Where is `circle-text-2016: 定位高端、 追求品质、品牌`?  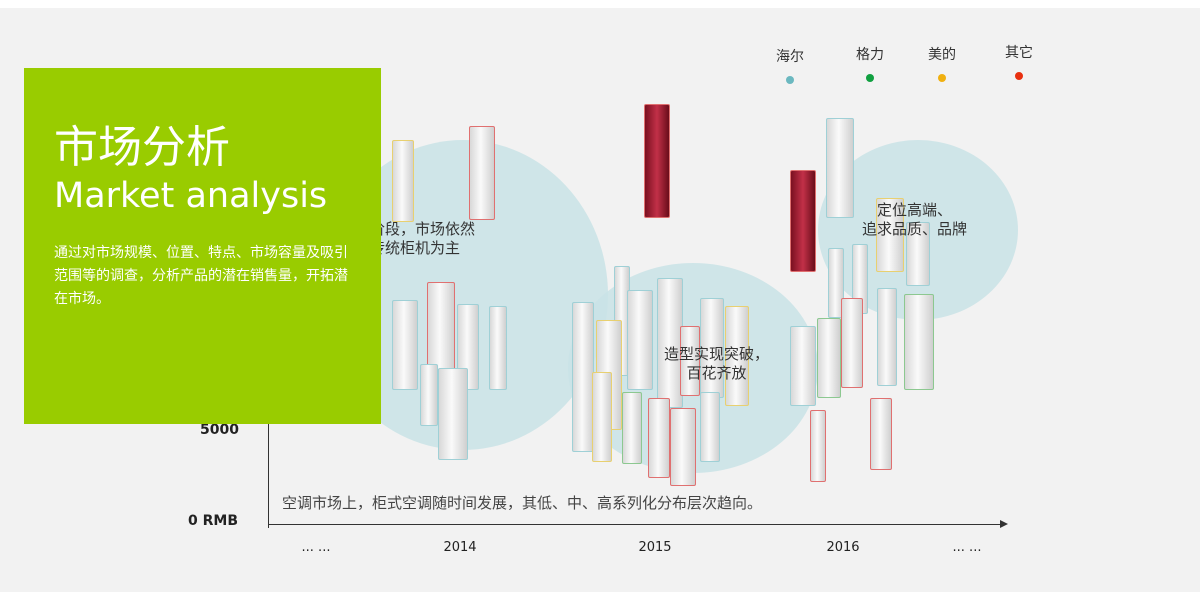
circle-text-2016: 定位高端、 追求品质、品牌 is located at coordinates (915, 219).